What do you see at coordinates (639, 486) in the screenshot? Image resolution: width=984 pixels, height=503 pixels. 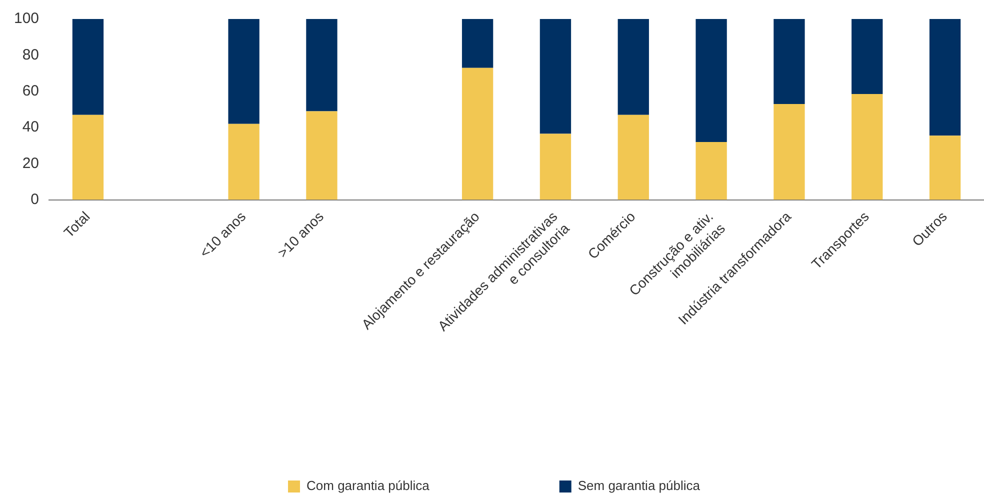 I see `legend-label: Sem garantia pública` at bounding box center [639, 486].